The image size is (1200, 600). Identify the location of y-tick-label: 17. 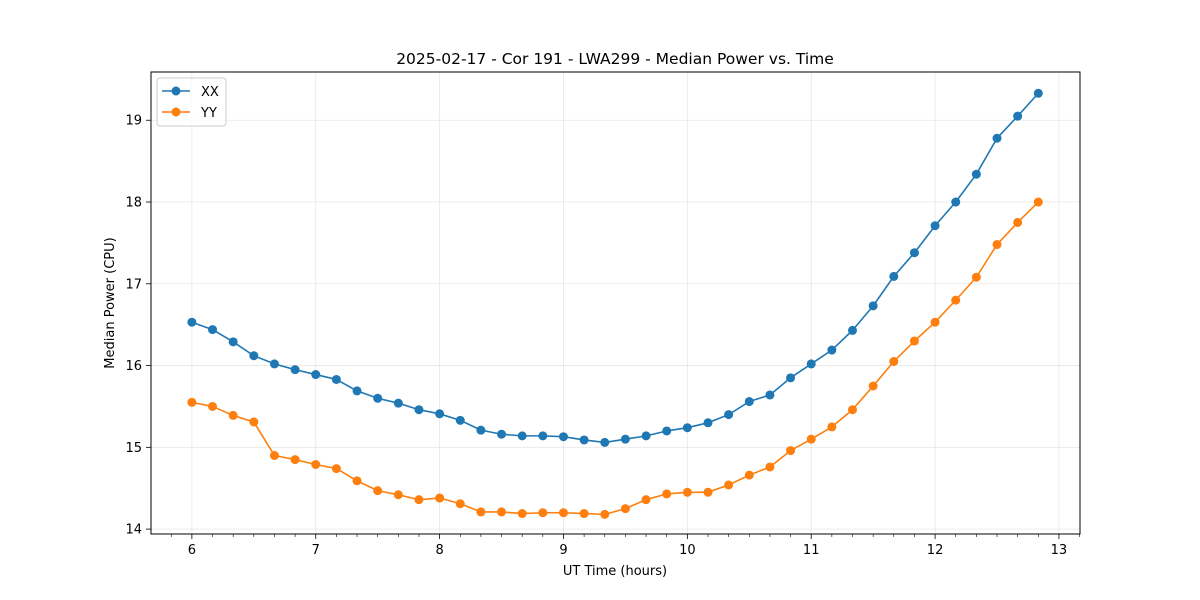
(133, 284).